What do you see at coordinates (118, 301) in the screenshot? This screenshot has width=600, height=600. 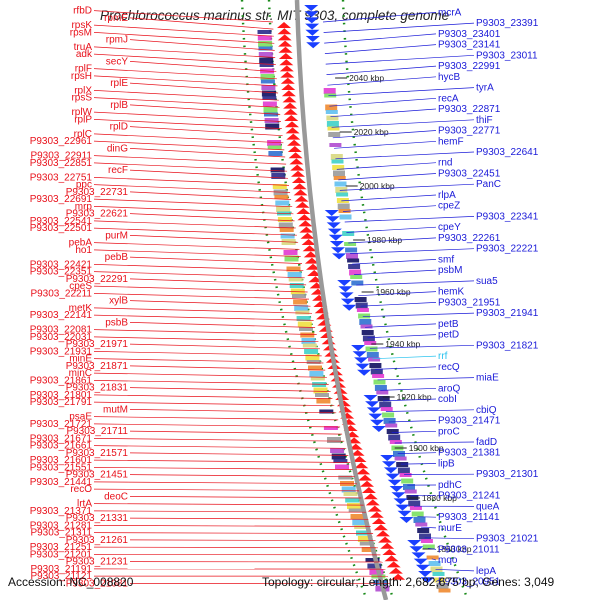 I see `gene-label: xylB` at bounding box center [118, 301].